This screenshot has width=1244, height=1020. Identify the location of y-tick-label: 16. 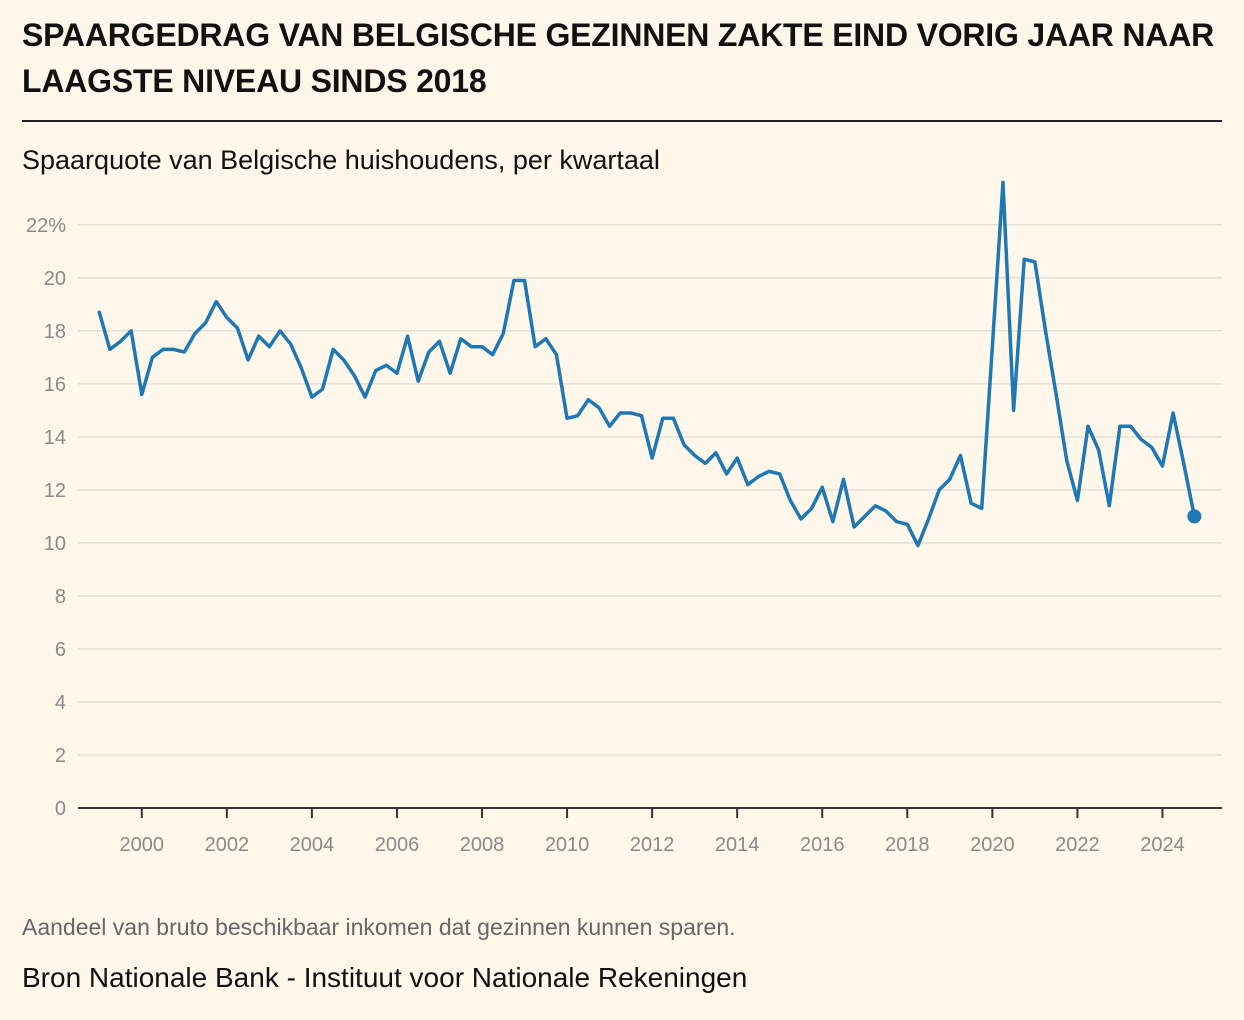
(55, 385).